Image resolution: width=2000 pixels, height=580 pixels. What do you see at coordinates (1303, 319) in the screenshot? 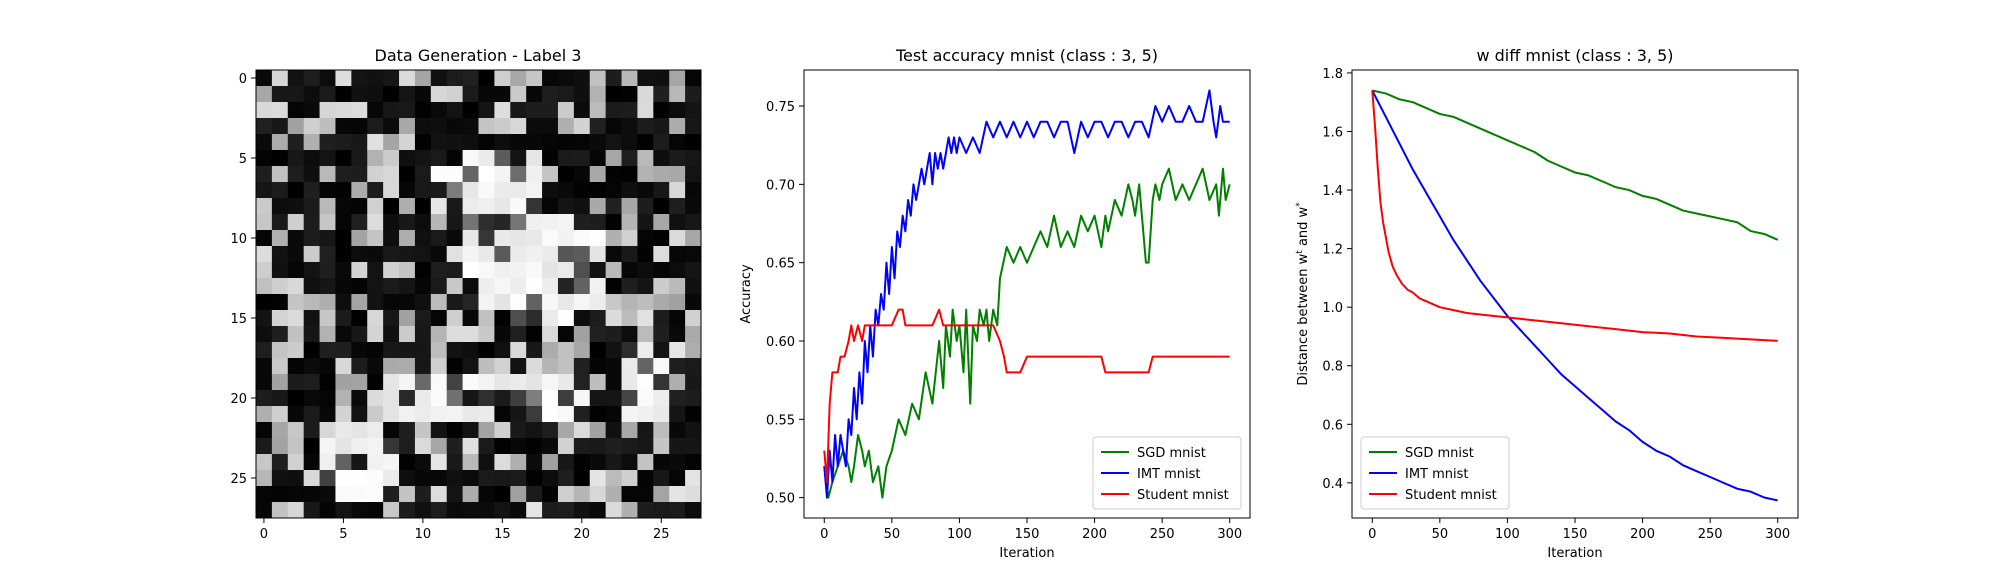
I see `wdiff-y-label-main: Distance between w` at bounding box center [1303, 319].